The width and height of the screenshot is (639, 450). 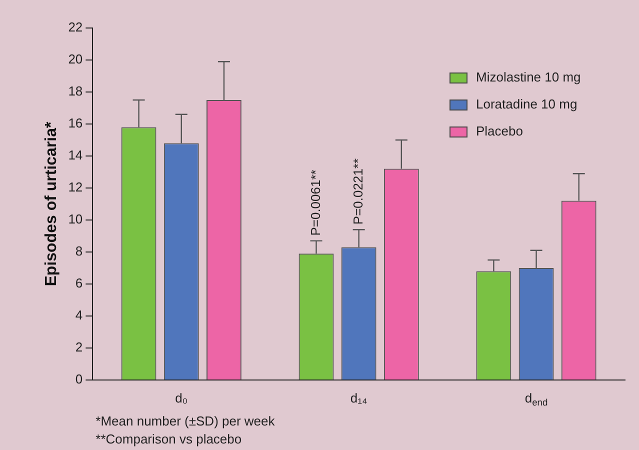 What do you see at coordinates (358, 191) in the screenshot?
I see `annotation: P=0.0221**` at bounding box center [358, 191].